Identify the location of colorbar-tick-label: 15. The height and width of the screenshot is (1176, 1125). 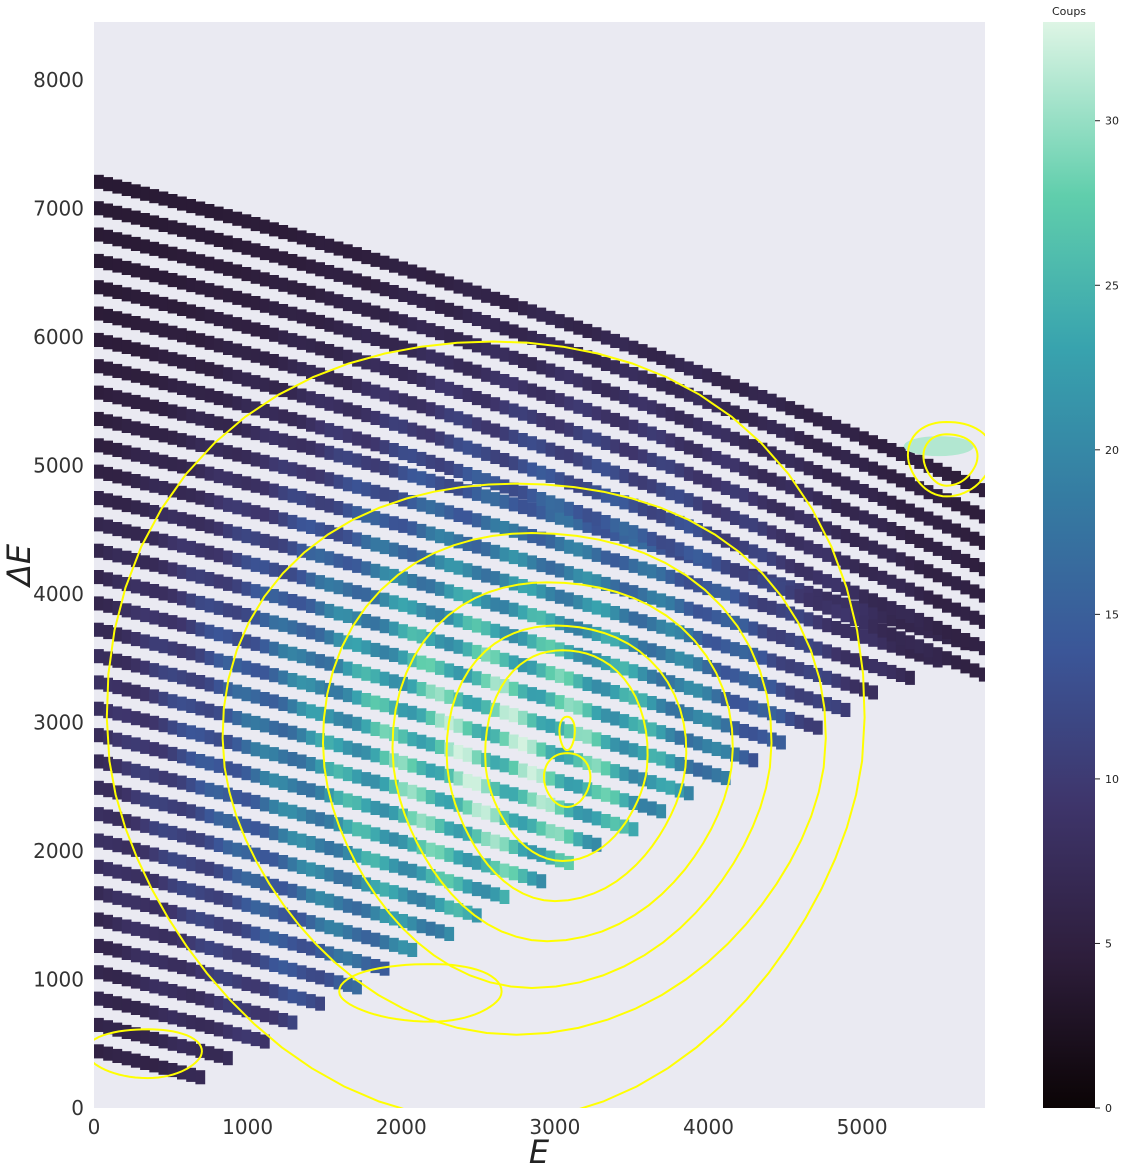
(1112, 614).